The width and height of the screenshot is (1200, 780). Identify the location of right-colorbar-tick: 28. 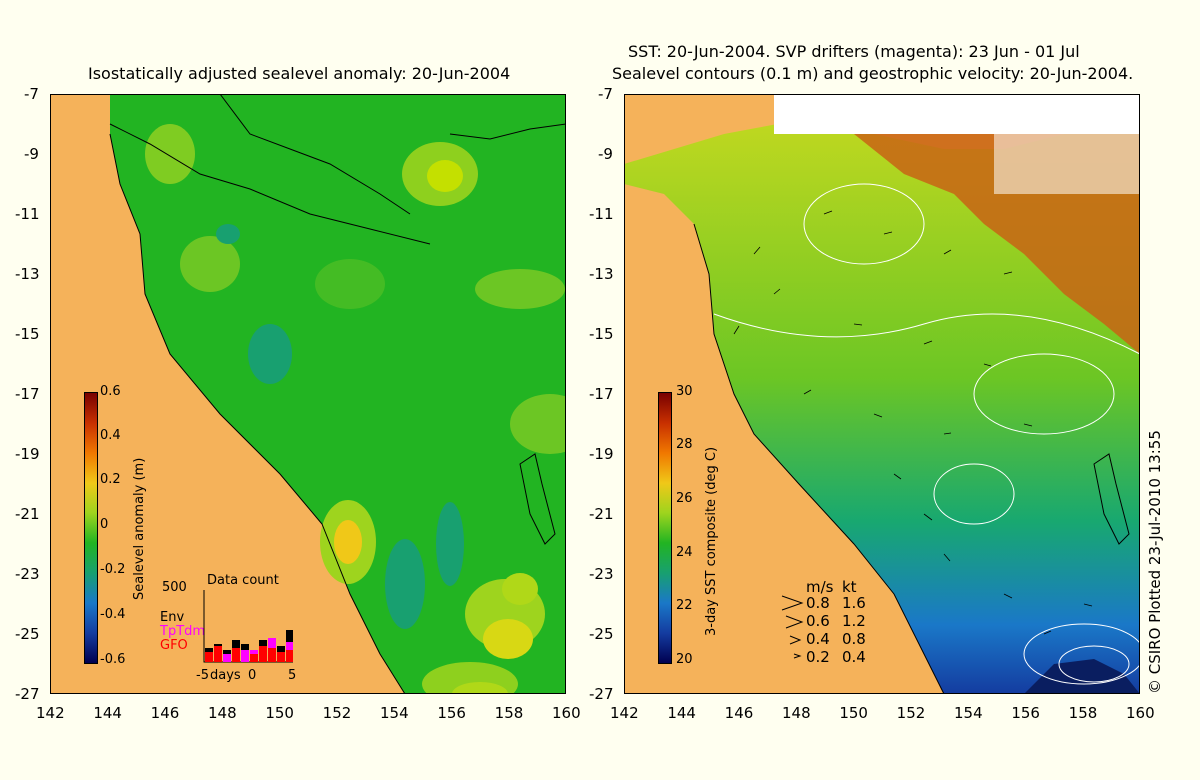
(684, 444).